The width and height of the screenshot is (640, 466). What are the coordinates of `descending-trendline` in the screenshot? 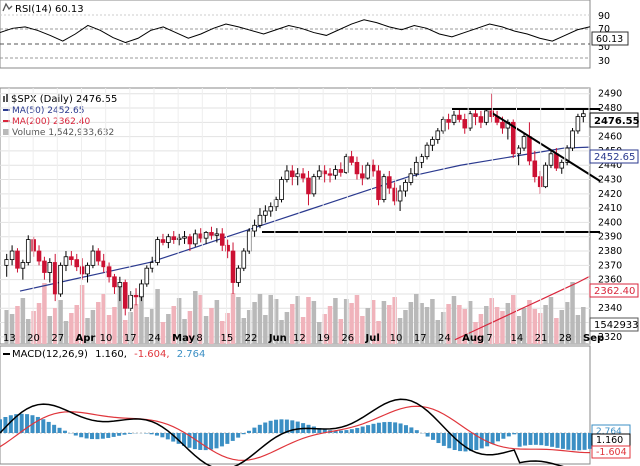 It's located at (546, 147).